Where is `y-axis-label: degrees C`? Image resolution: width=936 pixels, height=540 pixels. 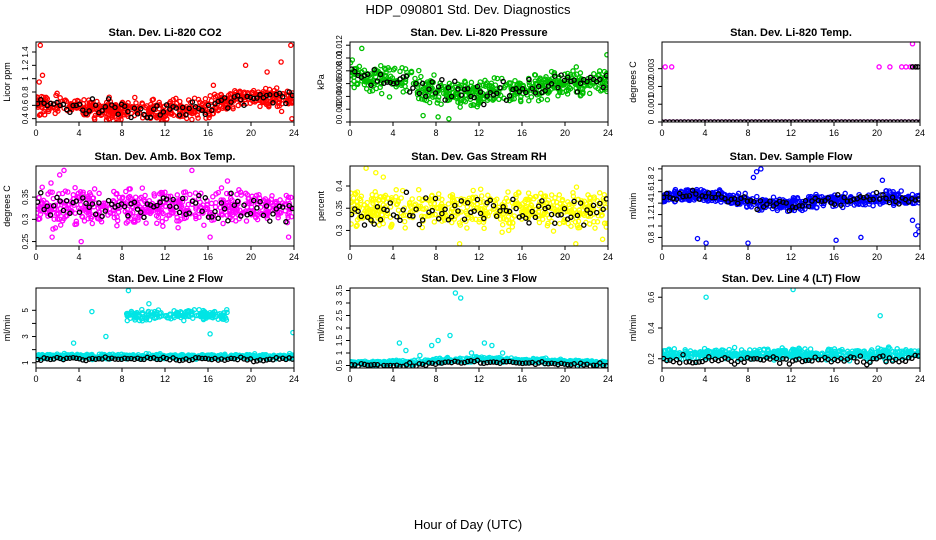 y-axis-label: degrees C is located at coordinates (7, 206).